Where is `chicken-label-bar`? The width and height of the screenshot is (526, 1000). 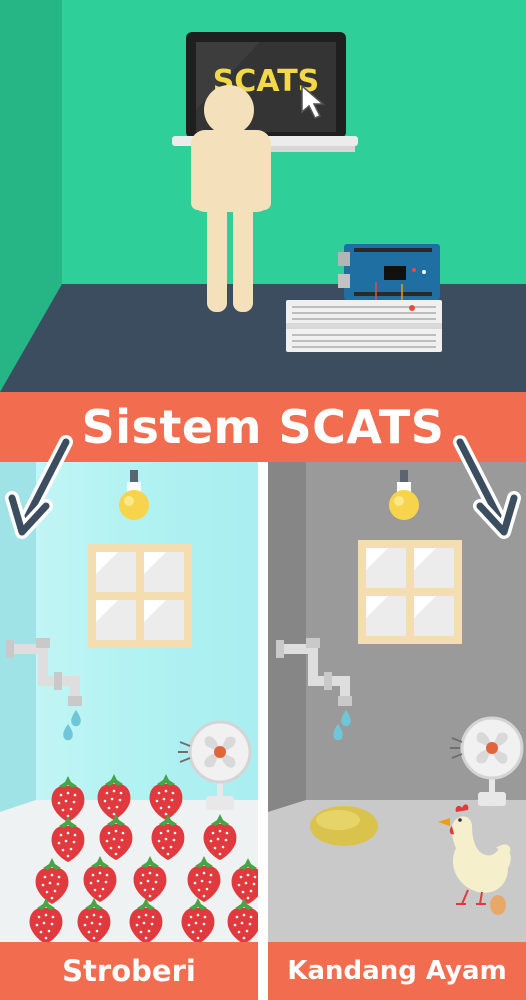
chicken-label-bar is located at coordinates (397, 971).